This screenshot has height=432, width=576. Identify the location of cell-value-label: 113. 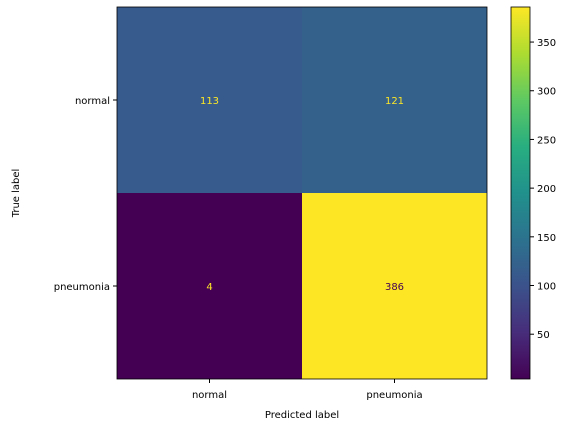
(209, 101).